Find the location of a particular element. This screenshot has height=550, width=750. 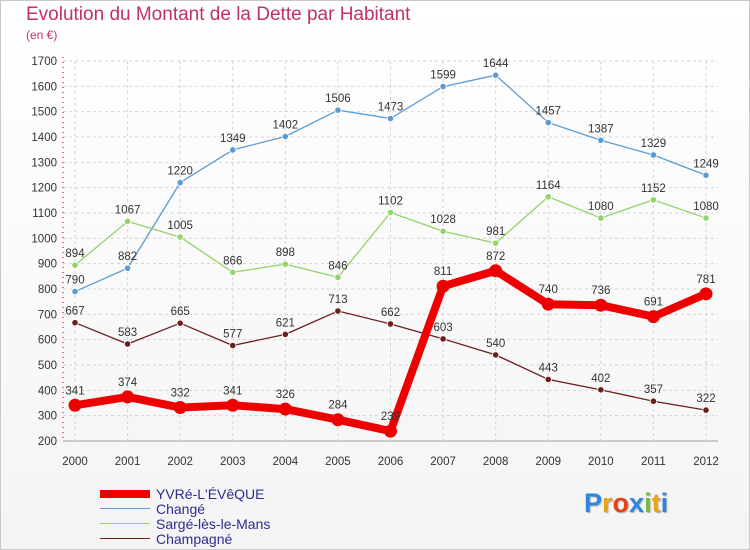

legend-item: Changé is located at coordinates (185, 509).